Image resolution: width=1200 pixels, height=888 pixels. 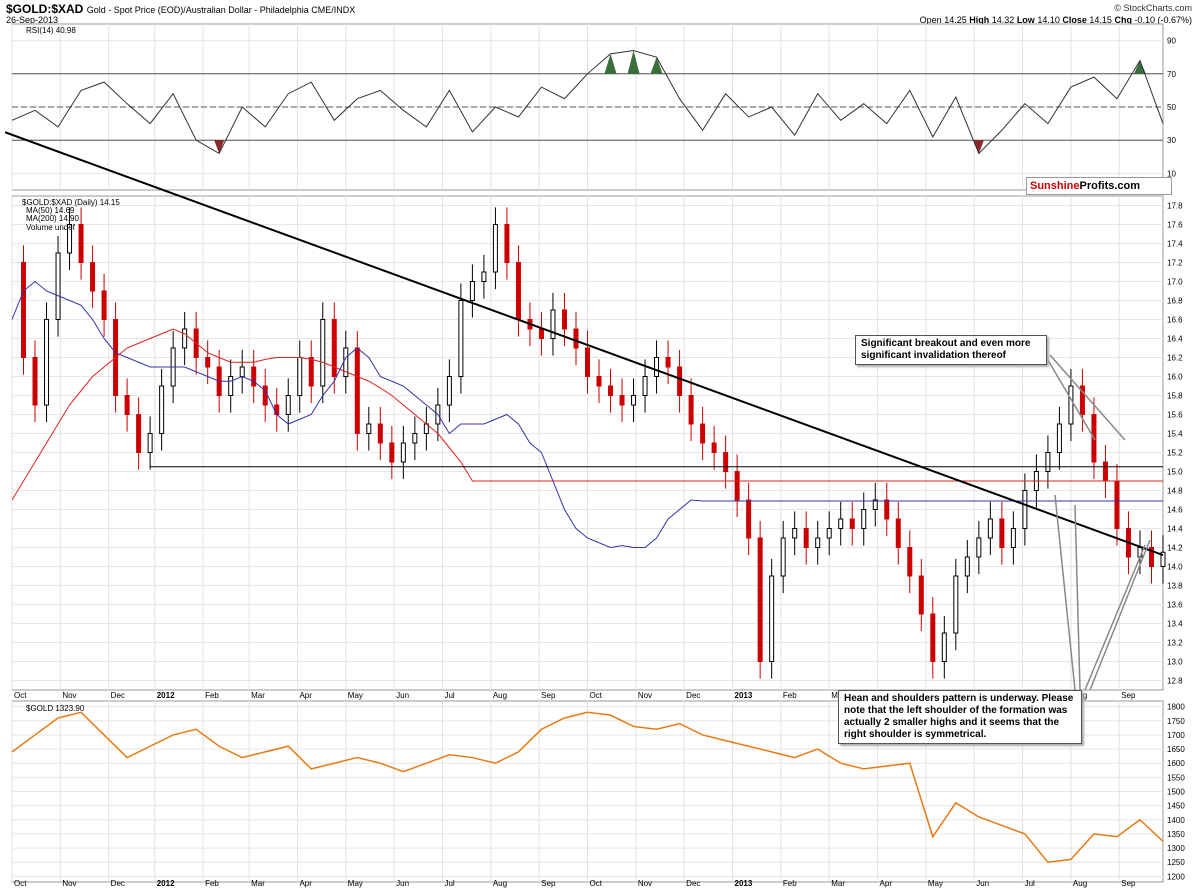 What do you see at coordinates (1175, 206) in the screenshot?
I see `price-y-tick: 17.8` at bounding box center [1175, 206].